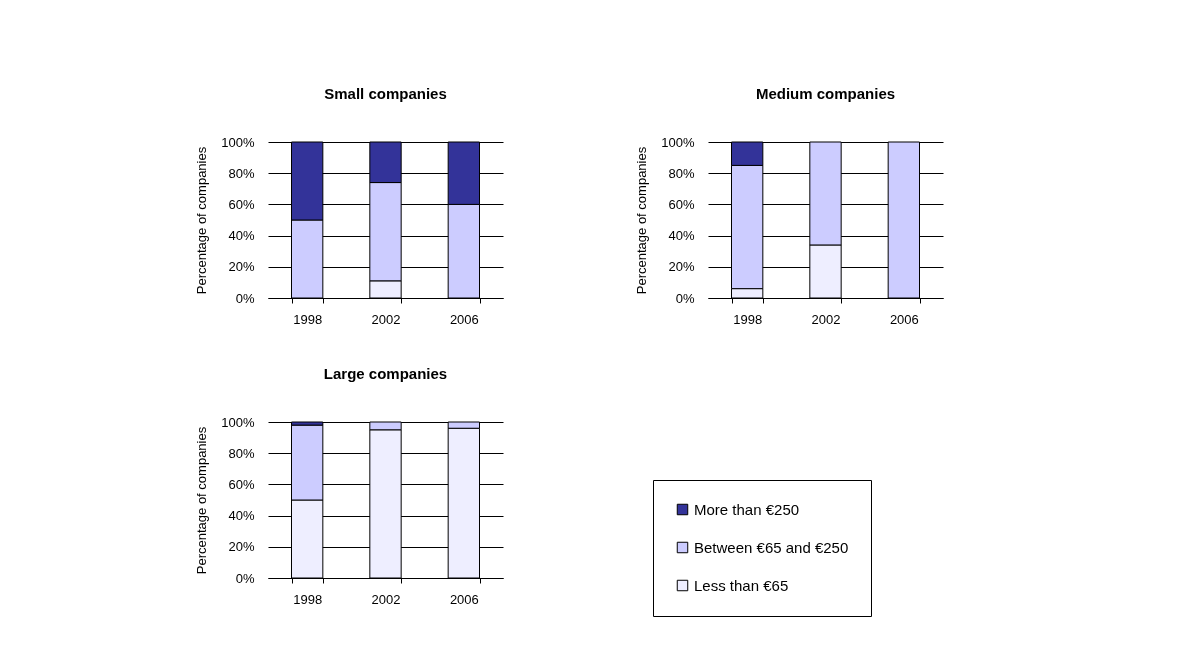 The width and height of the screenshot is (1204, 650). What do you see at coordinates (825, 93) in the screenshot?
I see `chart-title: Medium companies` at bounding box center [825, 93].